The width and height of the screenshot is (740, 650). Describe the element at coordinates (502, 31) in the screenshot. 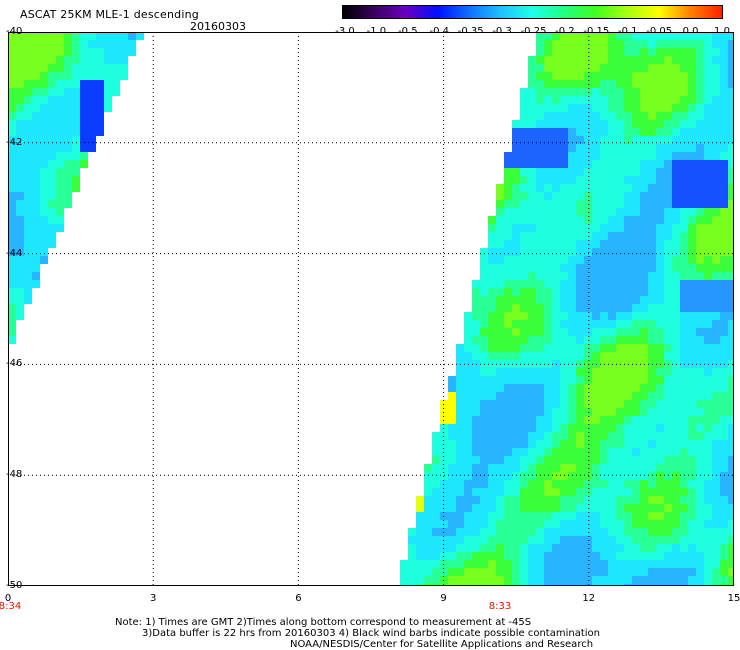

I see `colorbar-label: -0.3` at that location.